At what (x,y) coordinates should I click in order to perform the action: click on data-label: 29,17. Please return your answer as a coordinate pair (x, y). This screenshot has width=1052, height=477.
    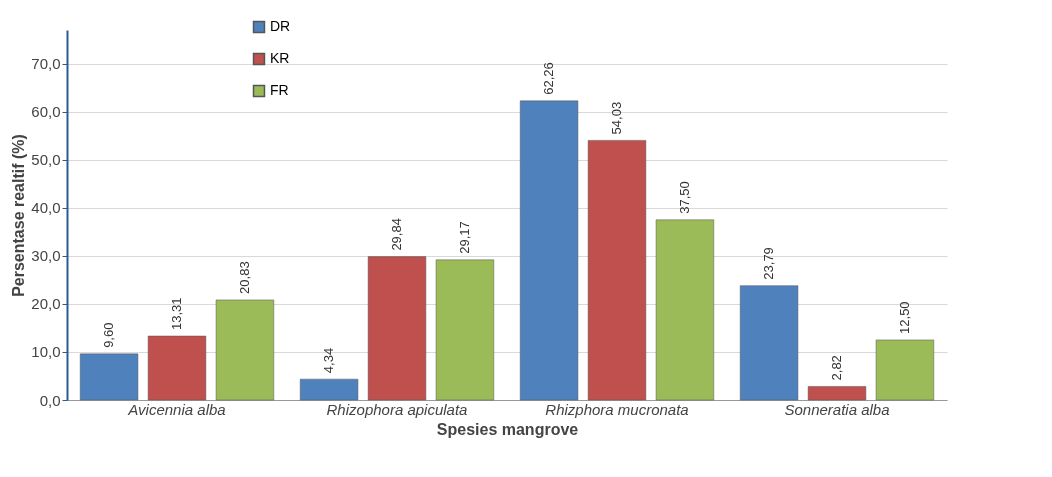
    Looking at the image, I should click on (464, 237).